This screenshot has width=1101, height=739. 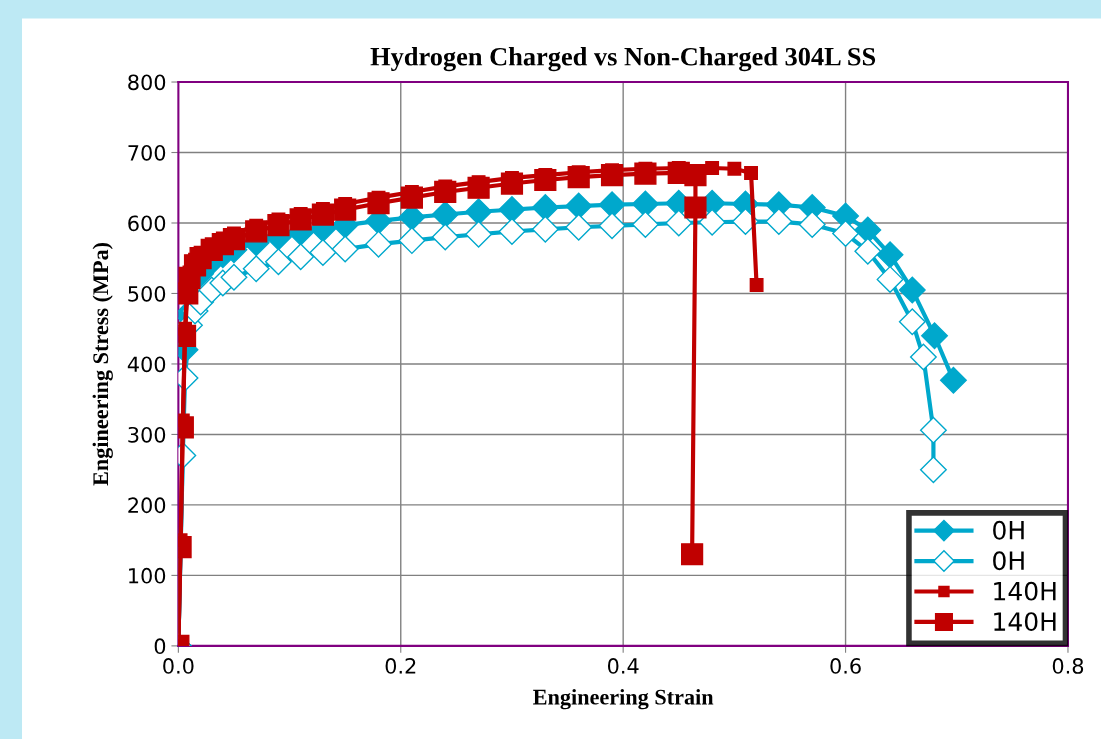 I want to click on y-tick-label: 700, so click(x=147, y=152).